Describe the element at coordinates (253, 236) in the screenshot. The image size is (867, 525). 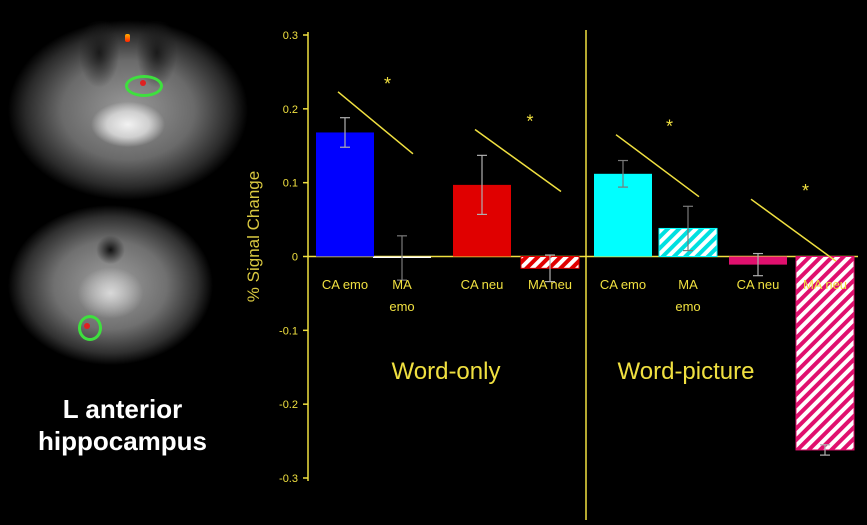
I see `y-axis-title: % Signal Change` at that location.